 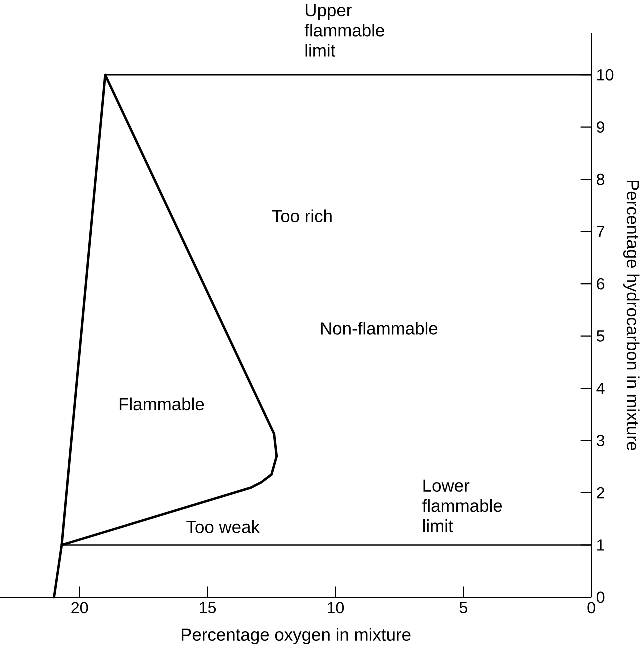 What do you see at coordinates (605, 75) in the screenshot?
I see `y-tick-label: 10` at bounding box center [605, 75].